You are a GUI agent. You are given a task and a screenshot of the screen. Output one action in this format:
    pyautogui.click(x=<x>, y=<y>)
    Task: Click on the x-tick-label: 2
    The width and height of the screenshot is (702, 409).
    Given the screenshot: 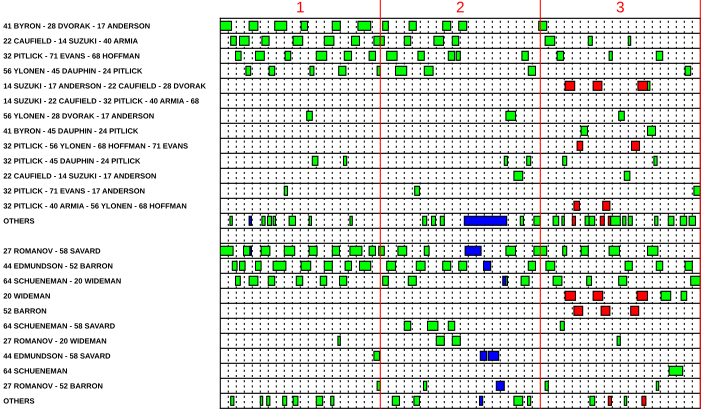 What is the action you would take?
    pyautogui.click(x=460, y=7)
    